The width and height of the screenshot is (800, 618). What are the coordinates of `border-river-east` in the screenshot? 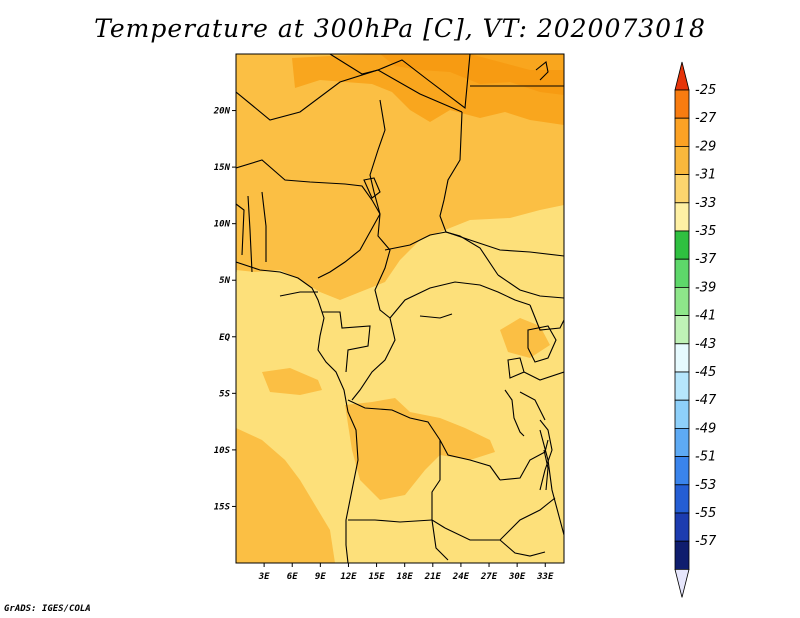 It's located at (532, 406).